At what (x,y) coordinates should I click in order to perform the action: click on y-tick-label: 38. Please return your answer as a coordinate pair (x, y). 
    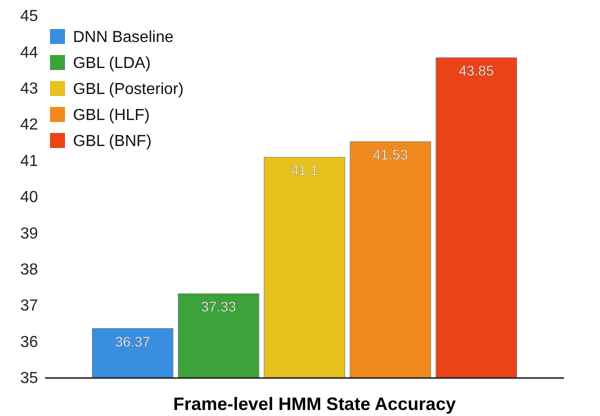
    Looking at the image, I should click on (29, 270).